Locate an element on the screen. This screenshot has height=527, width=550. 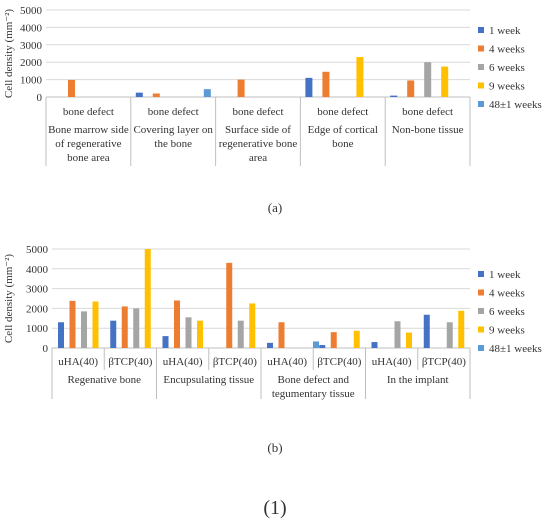
x-group-label: Covering layer on is located at coordinates (173, 130).